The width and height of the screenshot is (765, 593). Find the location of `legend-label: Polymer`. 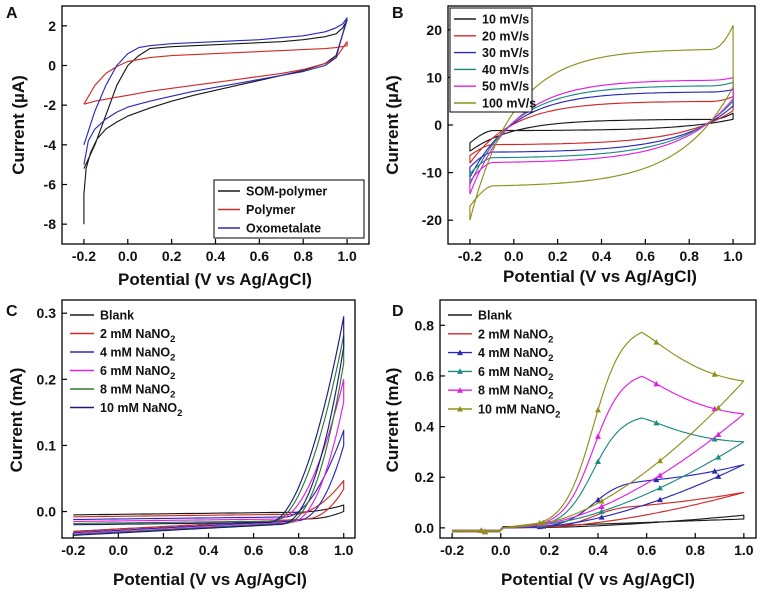

legend-label: Polymer is located at coordinates (270, 210).